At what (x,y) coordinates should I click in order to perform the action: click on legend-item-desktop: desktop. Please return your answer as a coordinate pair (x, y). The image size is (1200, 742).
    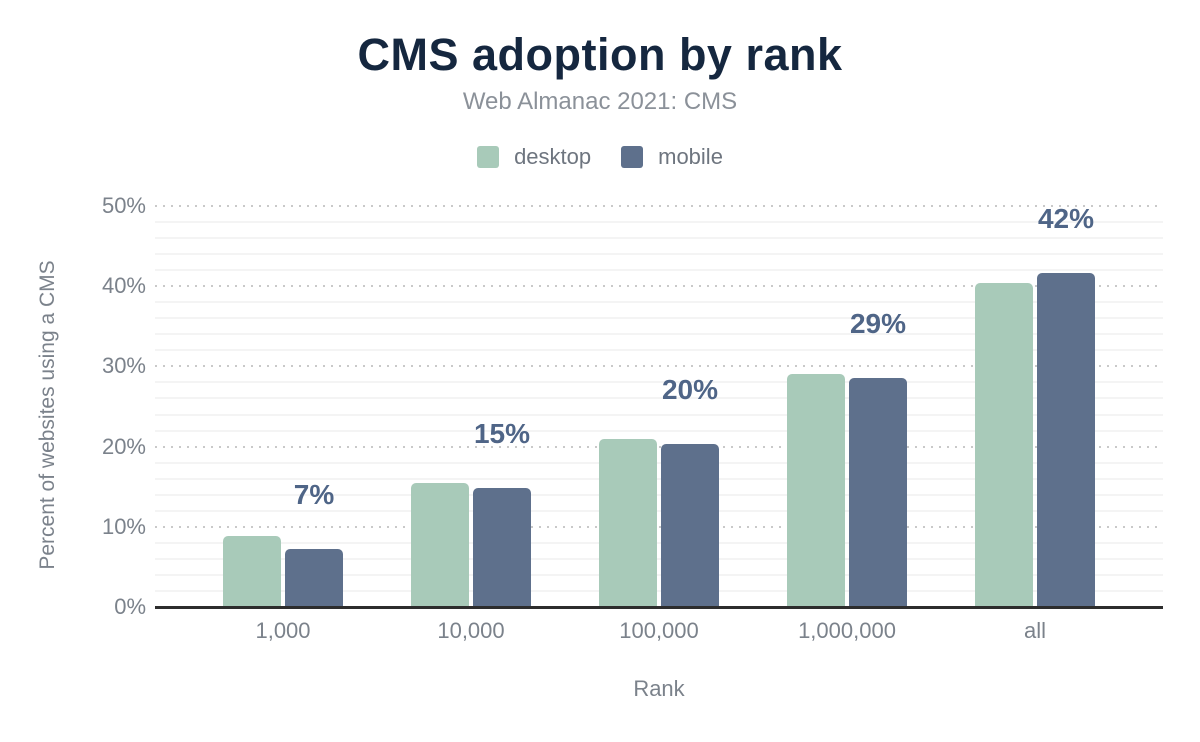
    Looking at the image, I should click on (534, 157).